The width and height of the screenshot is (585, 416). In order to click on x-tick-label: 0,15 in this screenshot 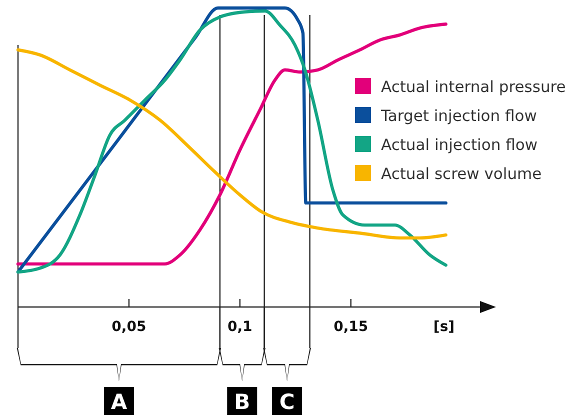, I will do `click(351, 327)`.